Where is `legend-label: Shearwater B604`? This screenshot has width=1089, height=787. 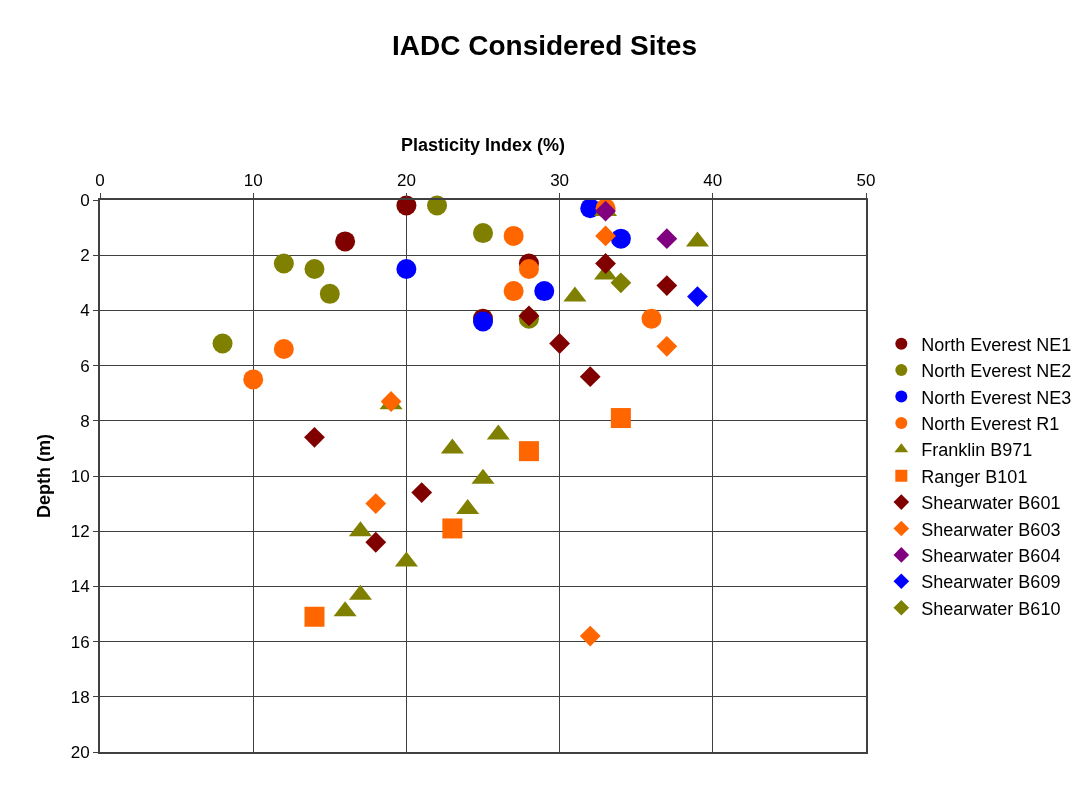 legend-label: Shearwater B604 is located at coordinates (991, 555).